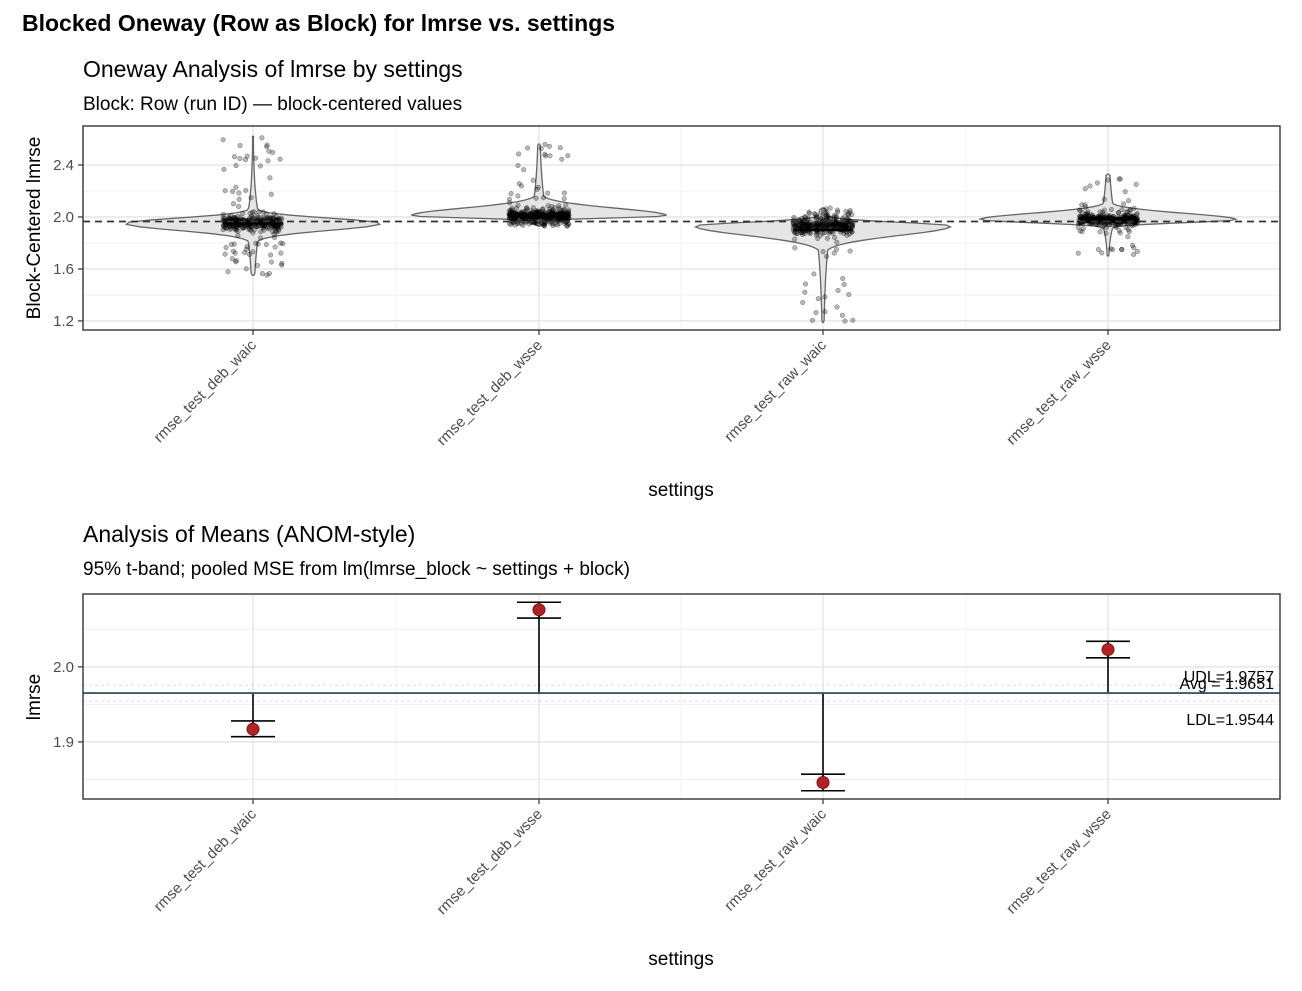 This screenshot has width=1302, height=991. What do you see at coordinates (34, 697) in the screenshot?
I see `anom-y-axis-title: lmrse` at bounding box center [34, 697].